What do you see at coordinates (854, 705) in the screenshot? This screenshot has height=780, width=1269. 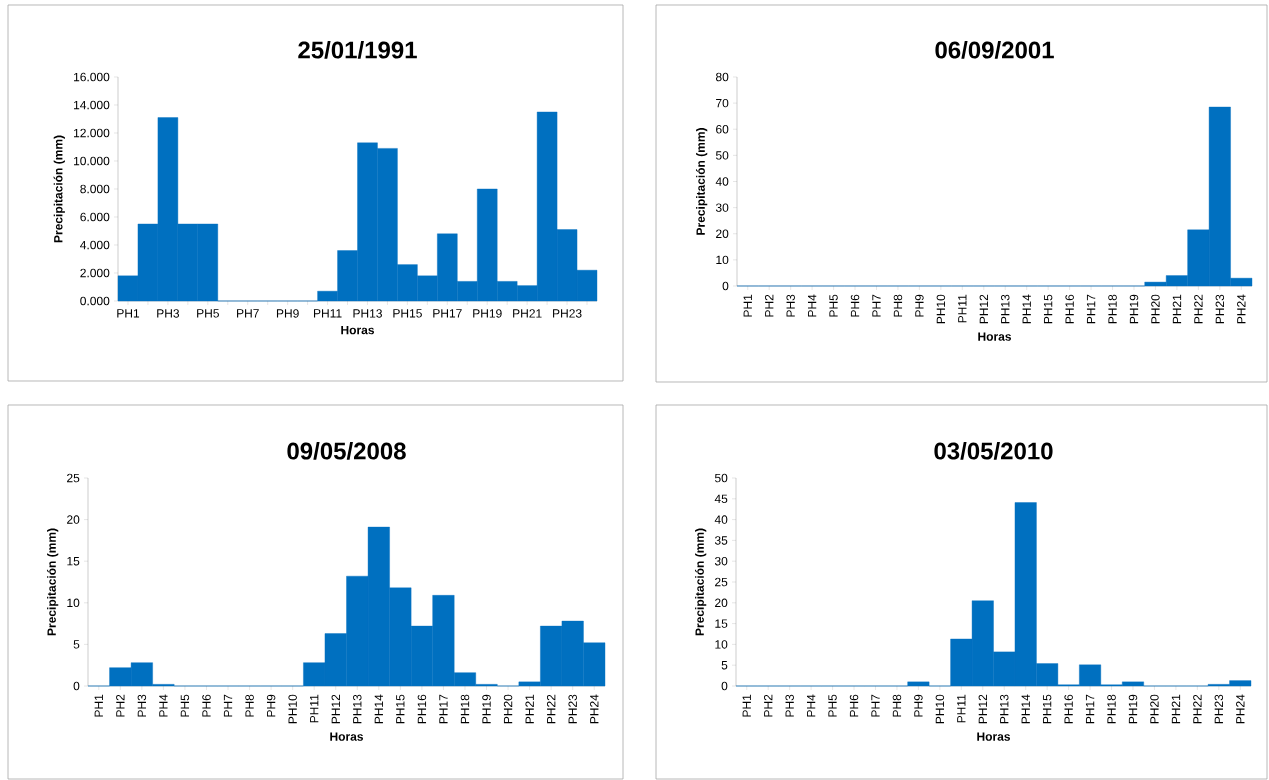 I see `x-tick-label: PH6` at bounding box center [854, 705].